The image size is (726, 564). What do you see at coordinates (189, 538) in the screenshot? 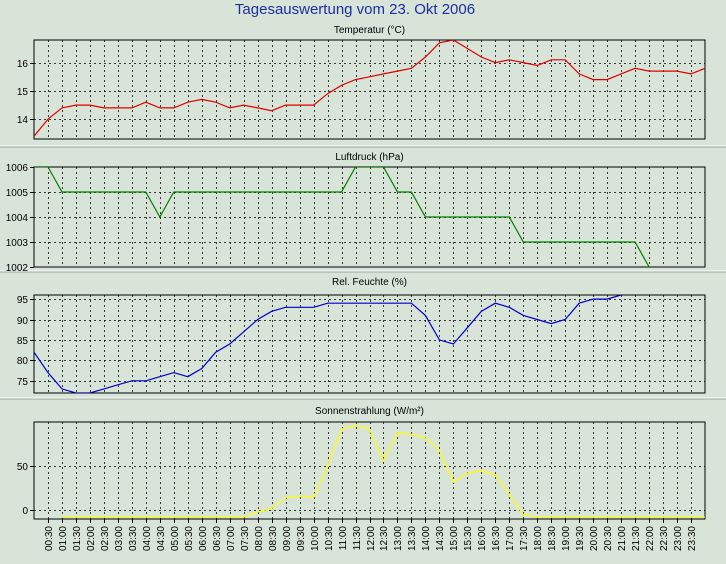
I see `x-tick-label: 05:30` at bounding box center [189, 538].